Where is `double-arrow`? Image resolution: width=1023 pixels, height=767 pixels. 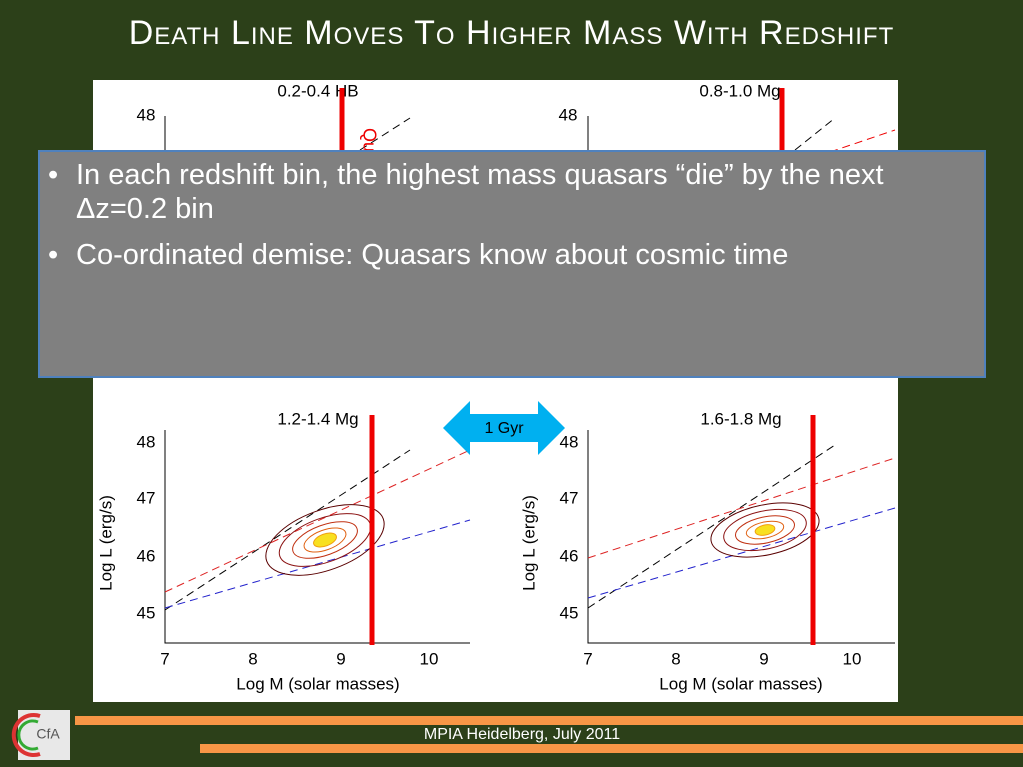
double-arrow is located at coordinates (504, 428).